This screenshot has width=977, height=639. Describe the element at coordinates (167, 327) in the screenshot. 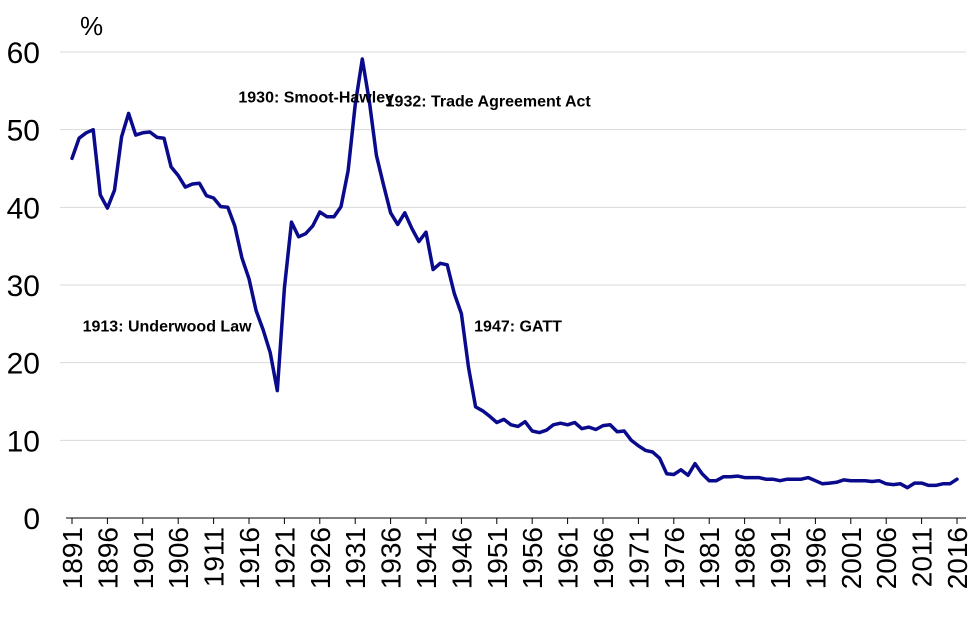

I see `annotation-label: 1913: Underwood Law` at that location.